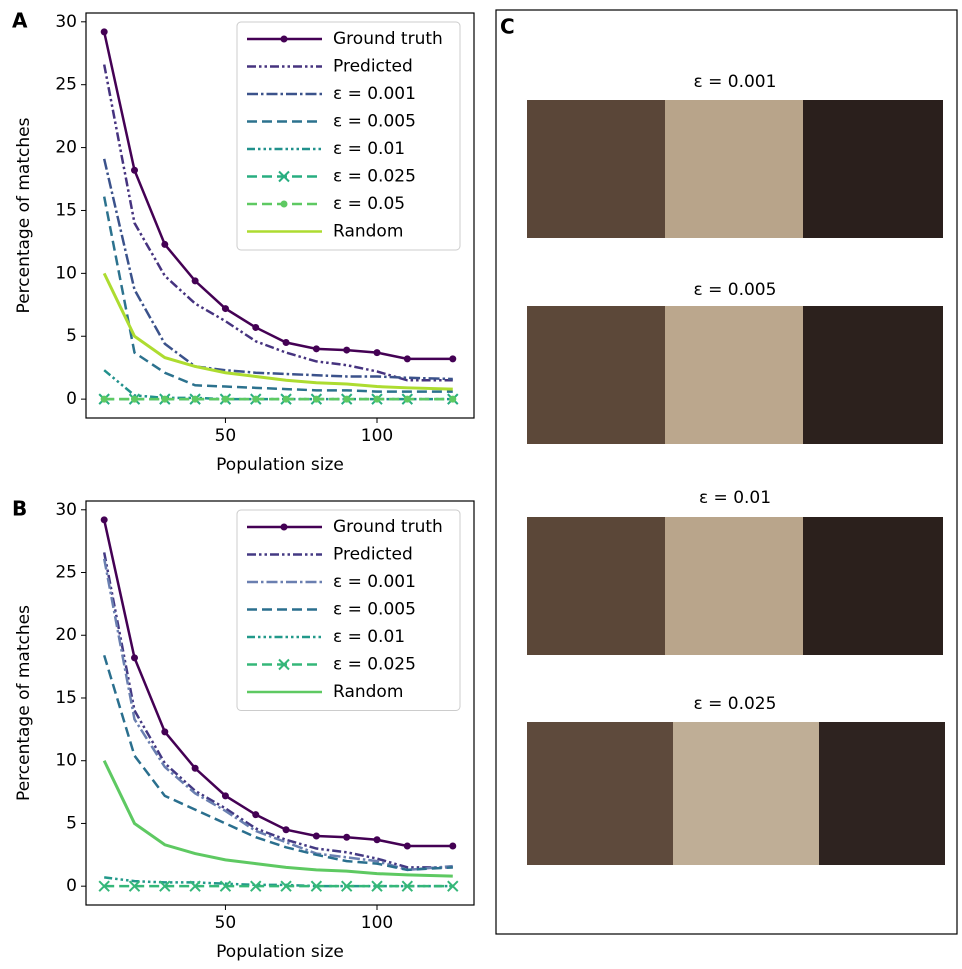  I want to click on image-caption: ε = 0.005, so click(735, 290).